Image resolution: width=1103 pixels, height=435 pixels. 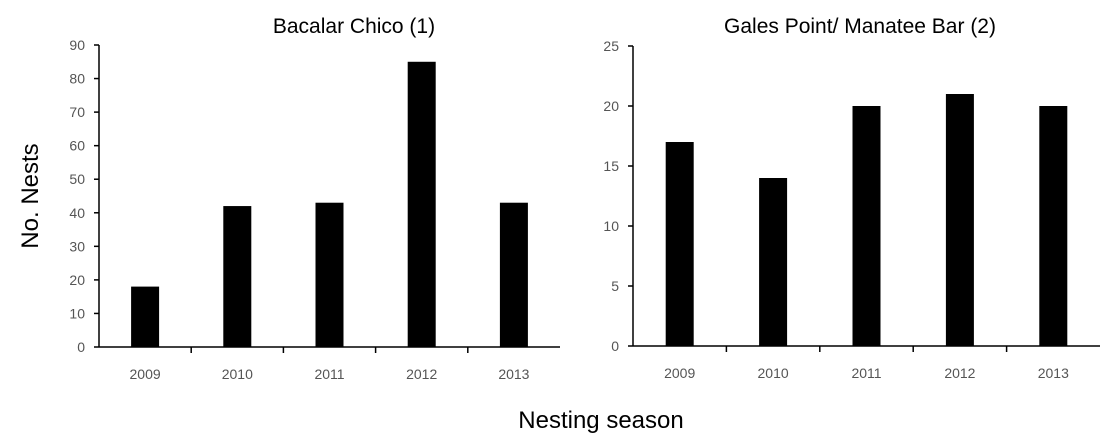 What do you see at coordinates (600, 420) in the screenshot?
I see `x-axis-label: Nesting season` at bounding box center [600, 420].